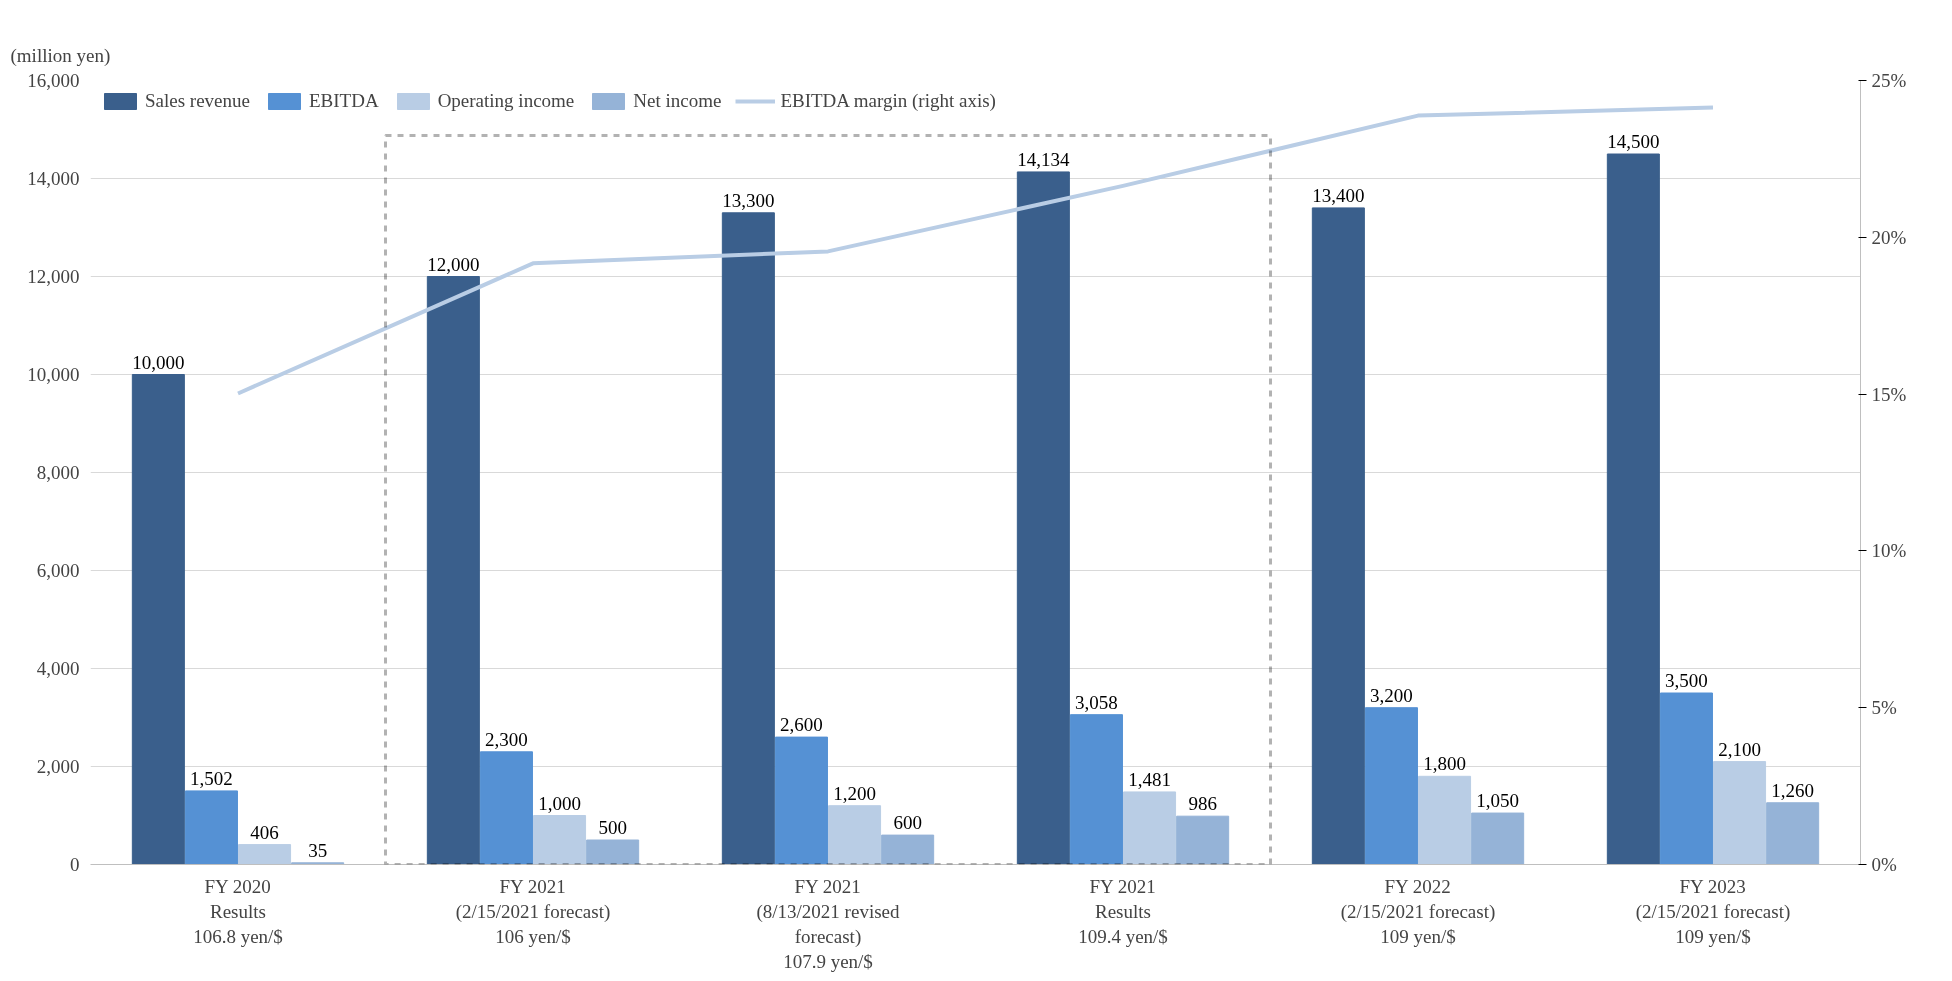  I want to click on x-tick-label: FY 2021 Results 109.4 yen/$, so click(1123, 911).